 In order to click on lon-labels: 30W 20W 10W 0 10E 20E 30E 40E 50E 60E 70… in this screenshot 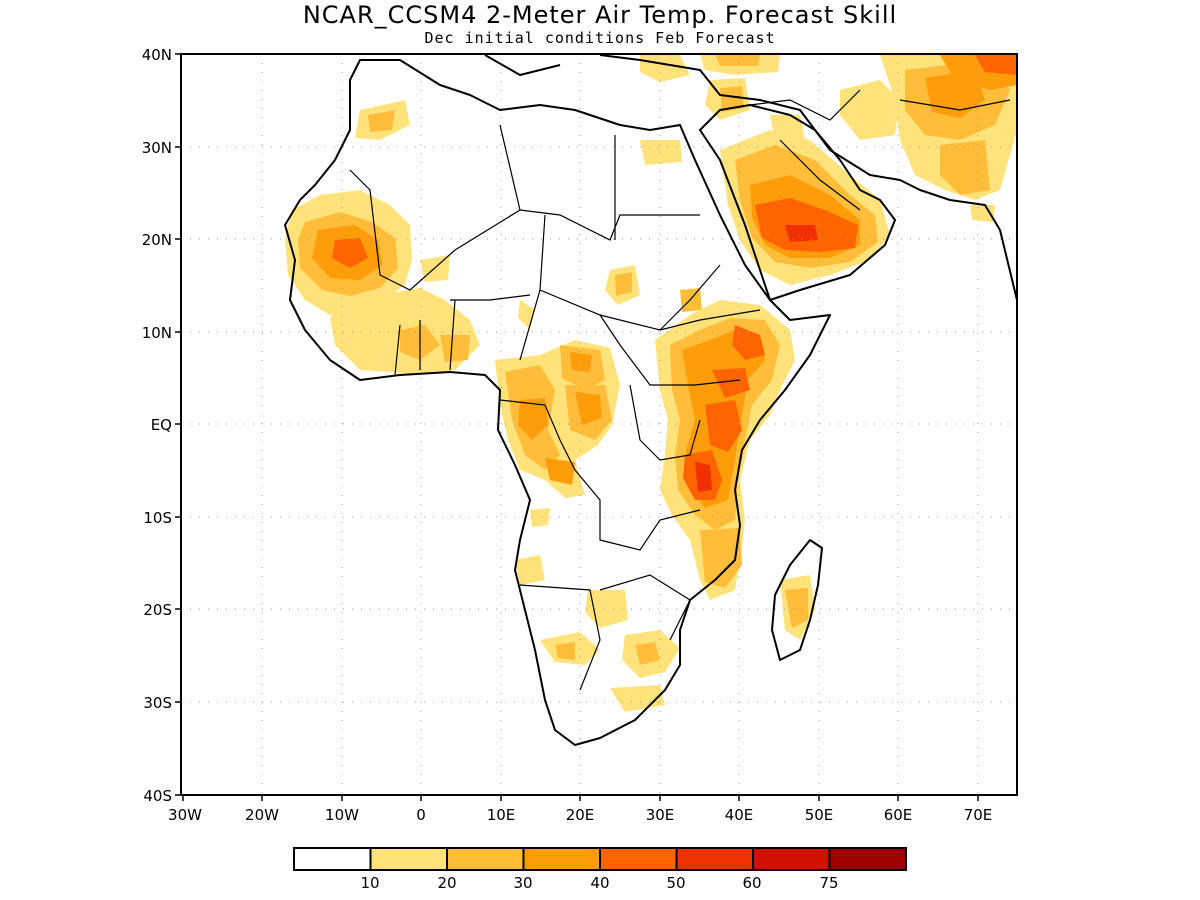, I will do `click(580, 815)`.